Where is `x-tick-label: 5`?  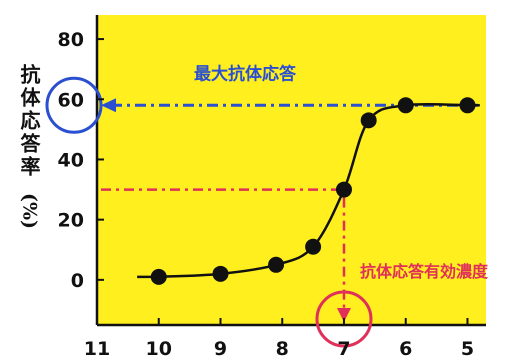
x-tick-label: 5 is located at coordinates (467, 349).